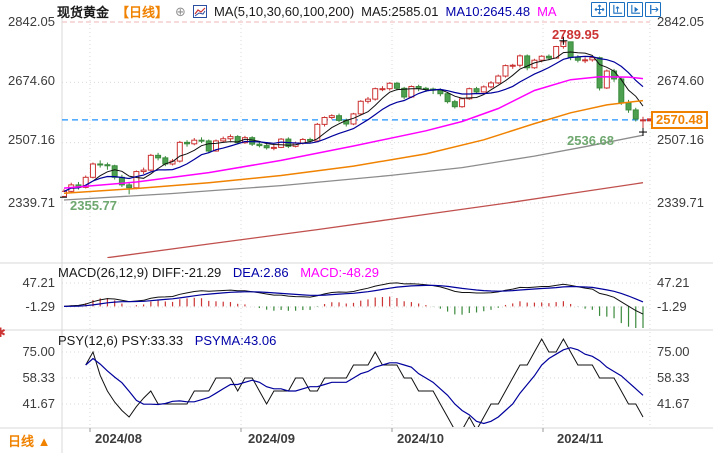 This screenshot has height=453, width=713. I want to click on macd-dea-value: DEA:2.86, so click(260, 272).